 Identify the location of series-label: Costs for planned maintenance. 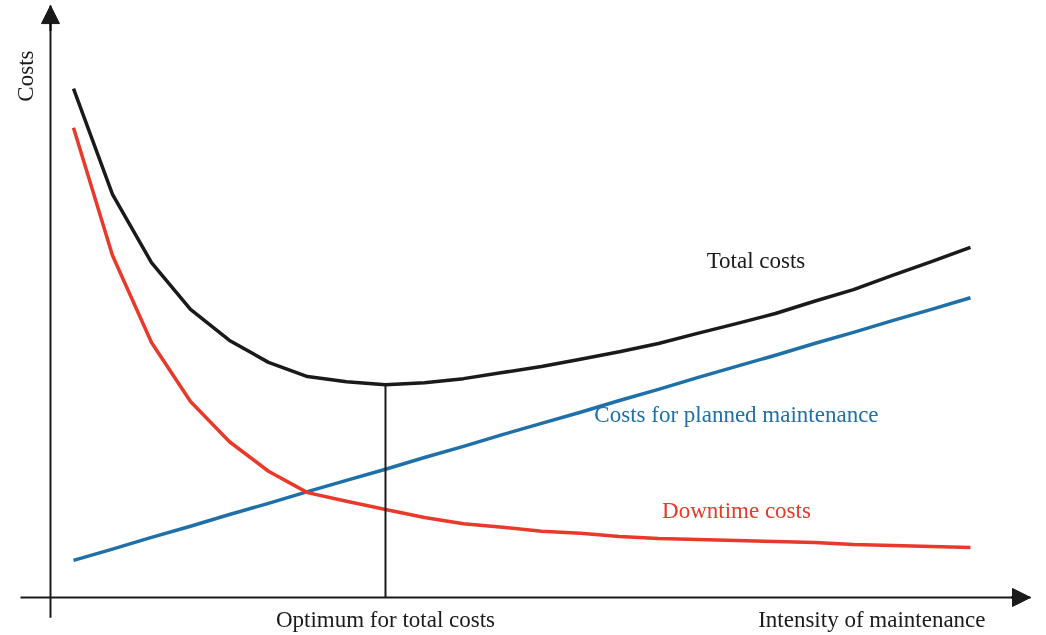
(736, 415).